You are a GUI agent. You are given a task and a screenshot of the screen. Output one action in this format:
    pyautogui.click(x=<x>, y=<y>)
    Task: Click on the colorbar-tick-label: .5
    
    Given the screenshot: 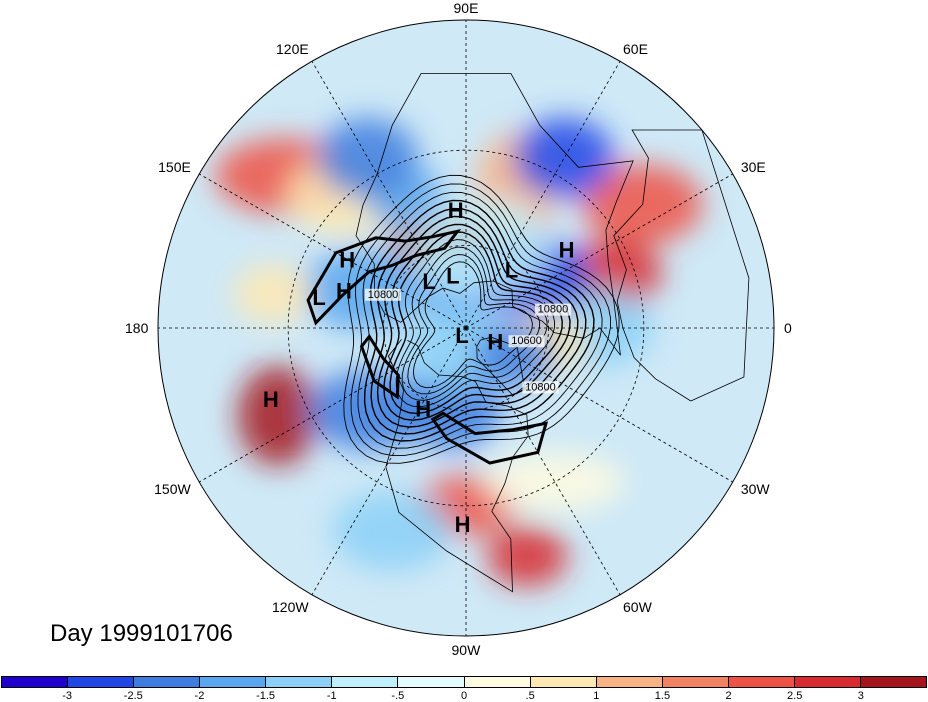 What is the action you would take?
    pyautogui.click(x=530, y=696)
    